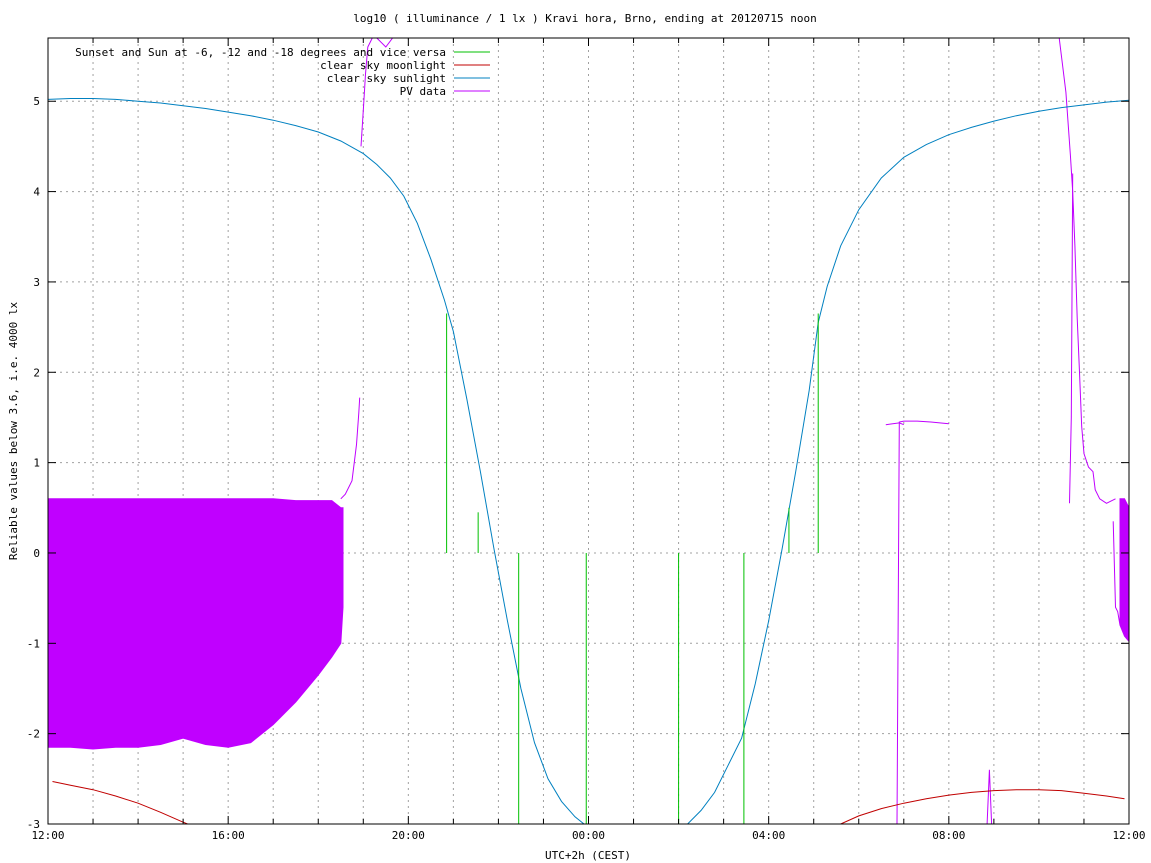 The height and width of the screenshot is (863, 1151). I want to click on y-tick-label: 0, so click(36, 553).